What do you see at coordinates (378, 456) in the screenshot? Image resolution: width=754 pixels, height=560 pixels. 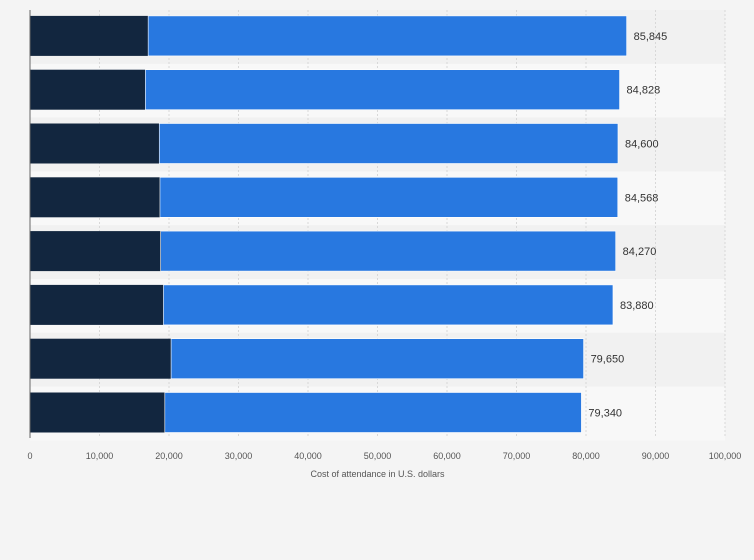 I see `x-tick-label: 50,000` at bounding box center [378, 456].